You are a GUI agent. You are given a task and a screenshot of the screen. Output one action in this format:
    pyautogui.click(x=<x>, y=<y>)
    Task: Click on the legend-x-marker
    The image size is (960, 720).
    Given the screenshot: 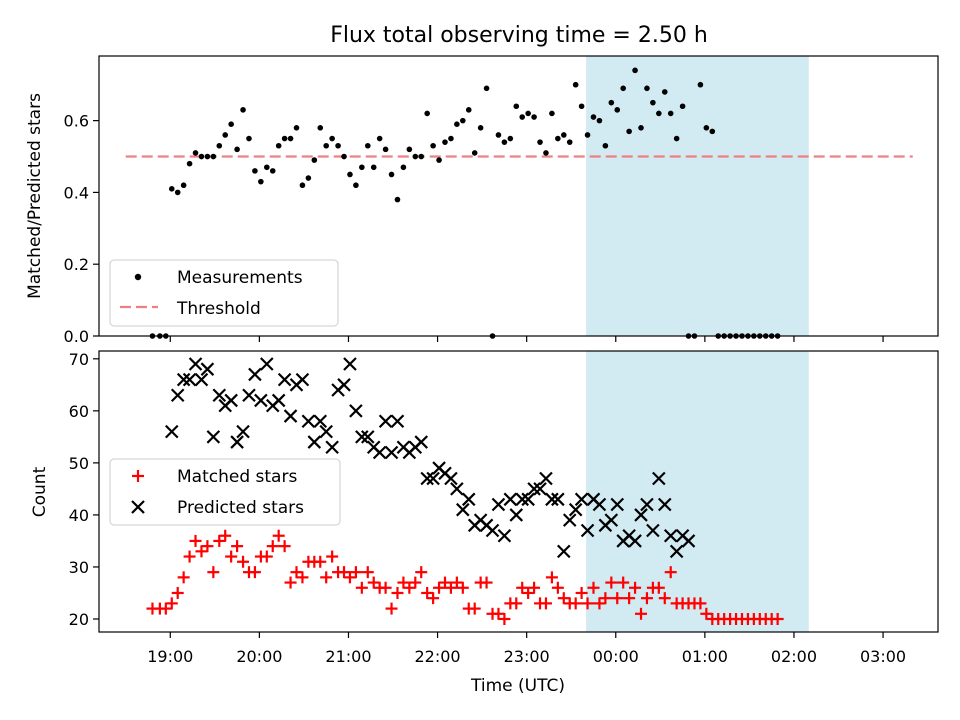 What is the action you would take?
    pyautogui.click(x=138, y=507)
    